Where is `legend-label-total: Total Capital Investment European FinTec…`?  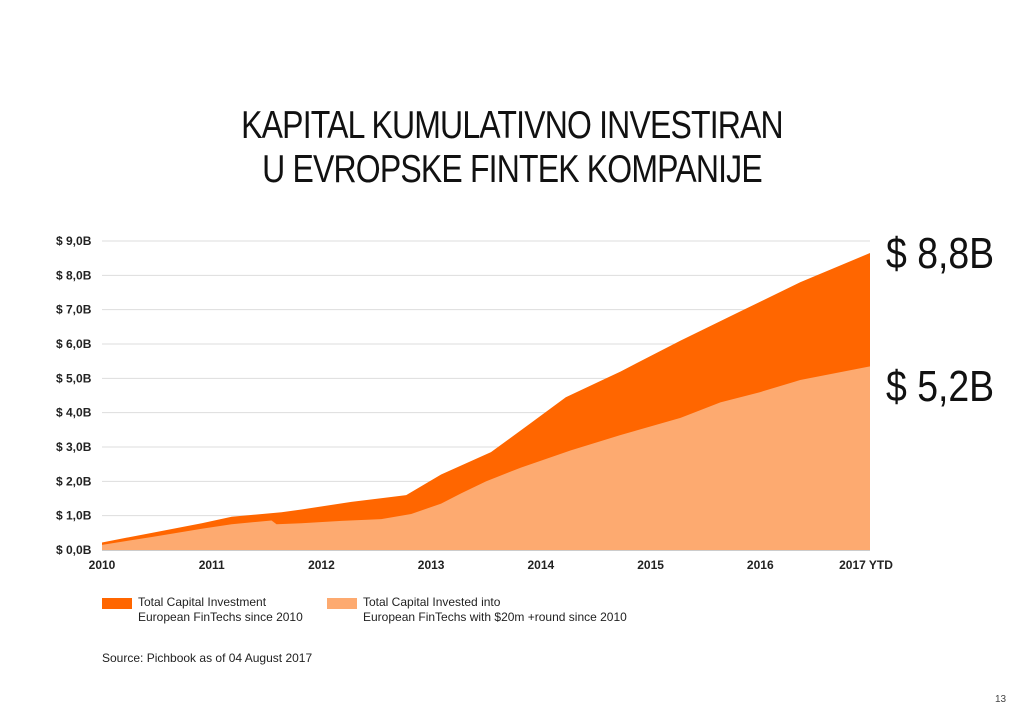 legend-label-total: Total Capital Investment European FinTec… is located at coordinates (220, 610).